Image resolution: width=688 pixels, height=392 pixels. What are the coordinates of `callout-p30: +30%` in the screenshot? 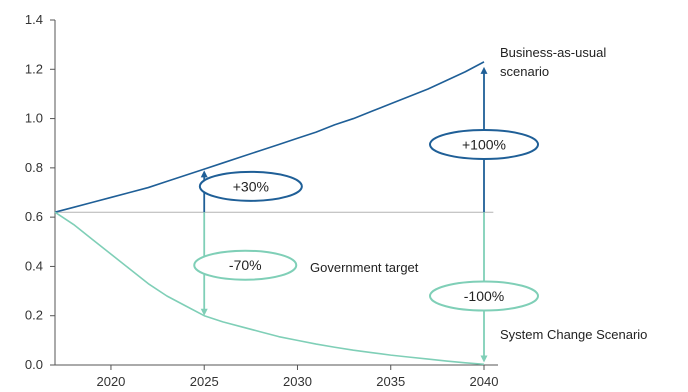 It's located at (250, 186).